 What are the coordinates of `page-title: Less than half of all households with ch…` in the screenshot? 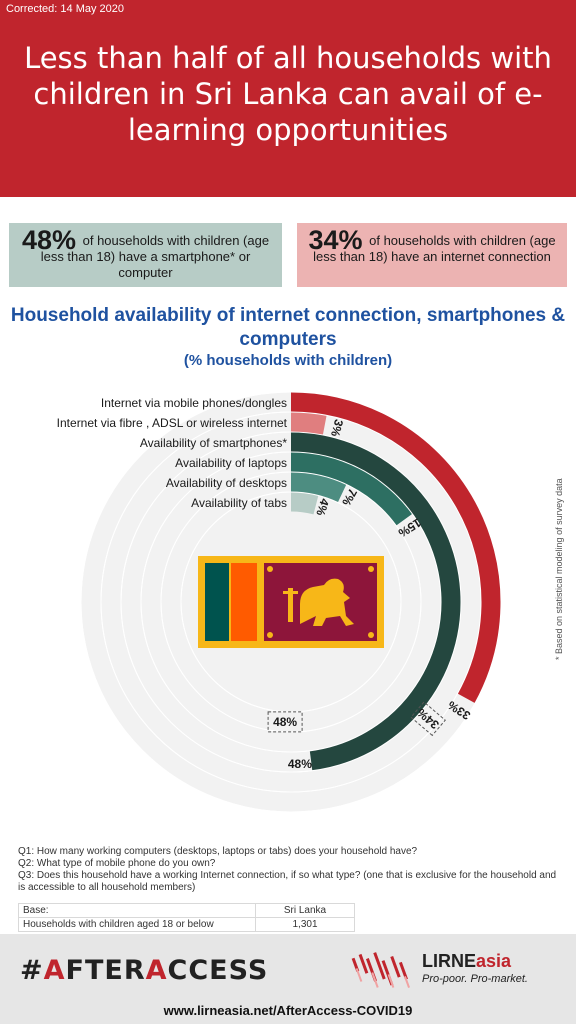 It's located at (288, 94).